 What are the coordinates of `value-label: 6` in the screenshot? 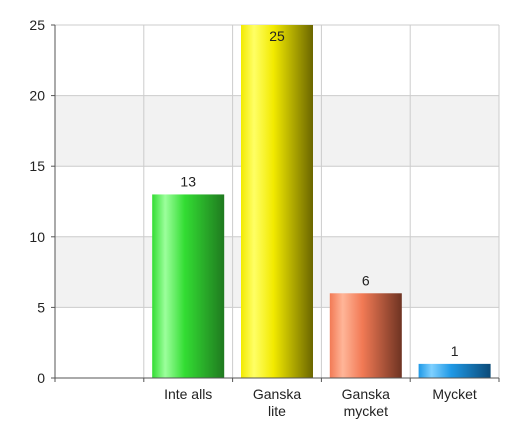 It's located at (366, 280).